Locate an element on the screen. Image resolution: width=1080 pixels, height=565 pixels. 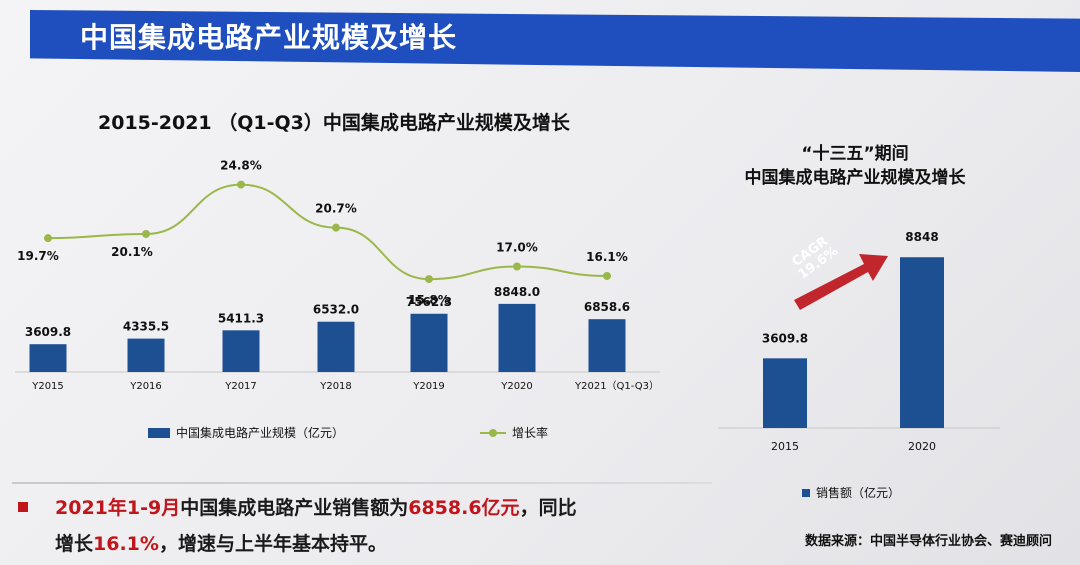
growth-label-4: 15.8% is located at coordinates (429, 300).